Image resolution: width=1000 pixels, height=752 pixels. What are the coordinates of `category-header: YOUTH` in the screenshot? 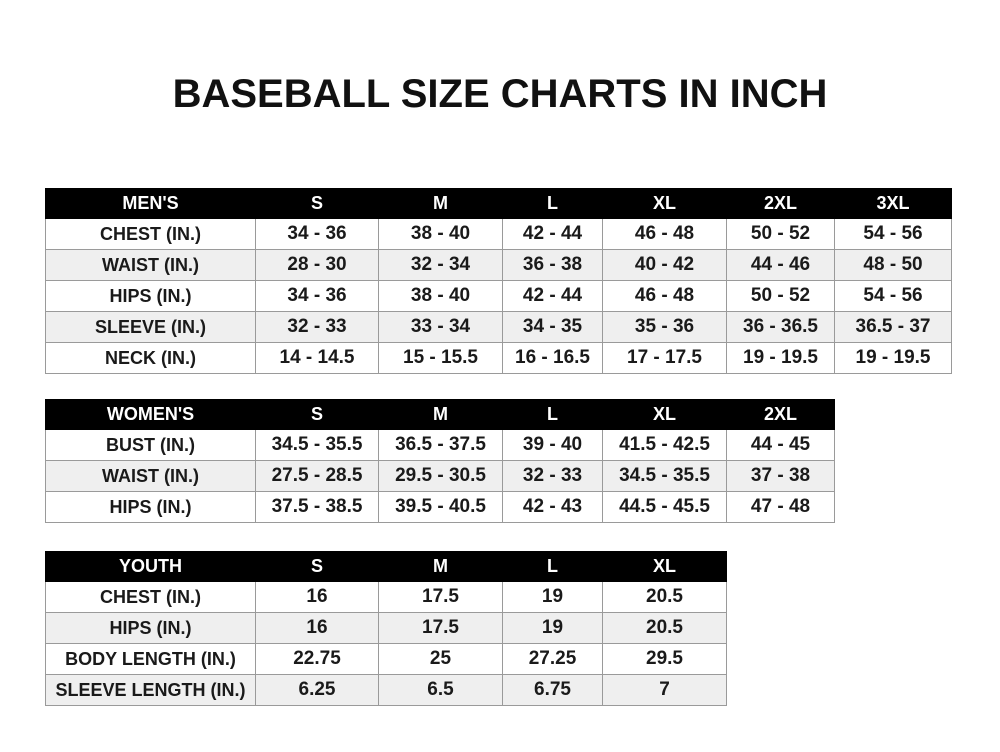 It's located at (150, 566).